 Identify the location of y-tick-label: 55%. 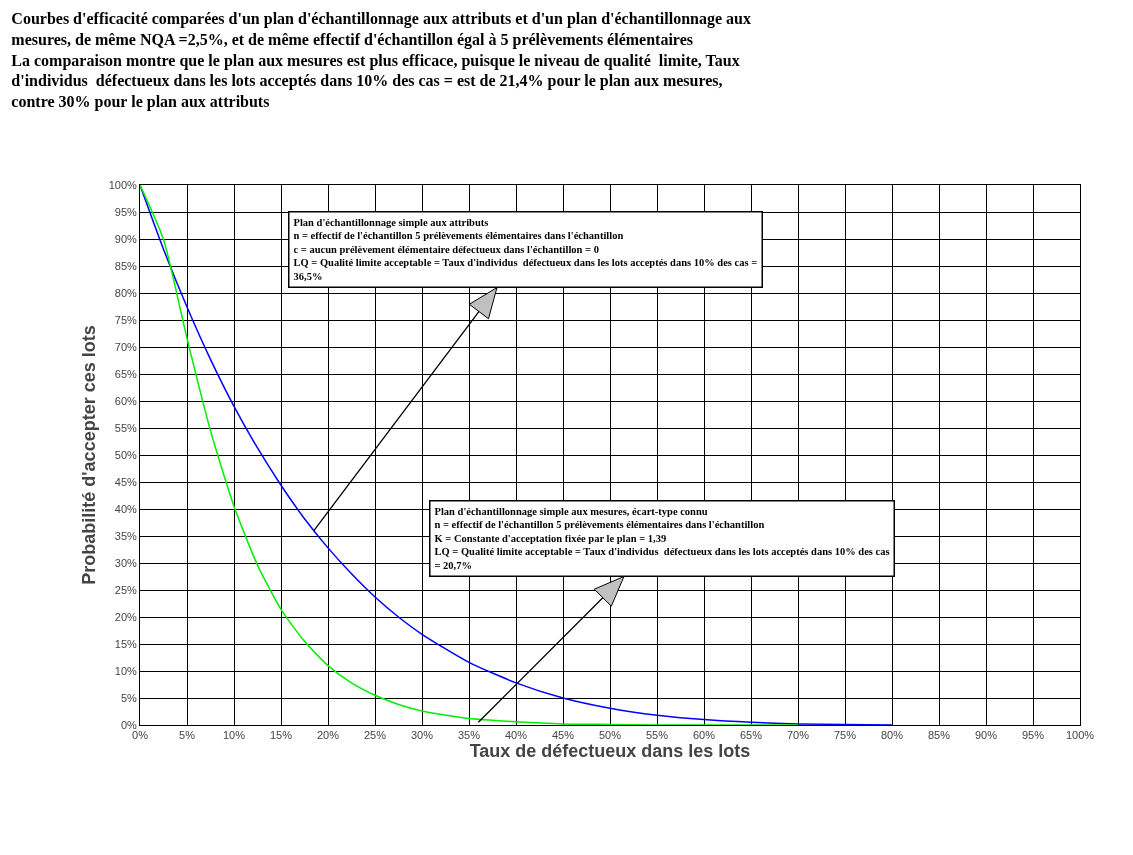
(125, 427).